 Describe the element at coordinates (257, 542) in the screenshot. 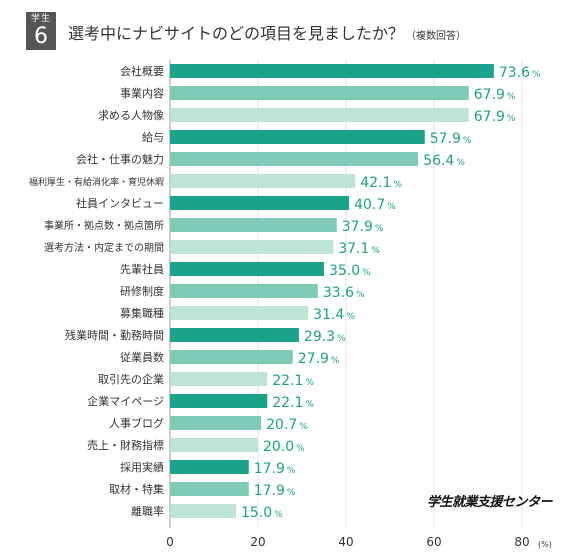

I see `x-tick-label-20: 20` at that location.